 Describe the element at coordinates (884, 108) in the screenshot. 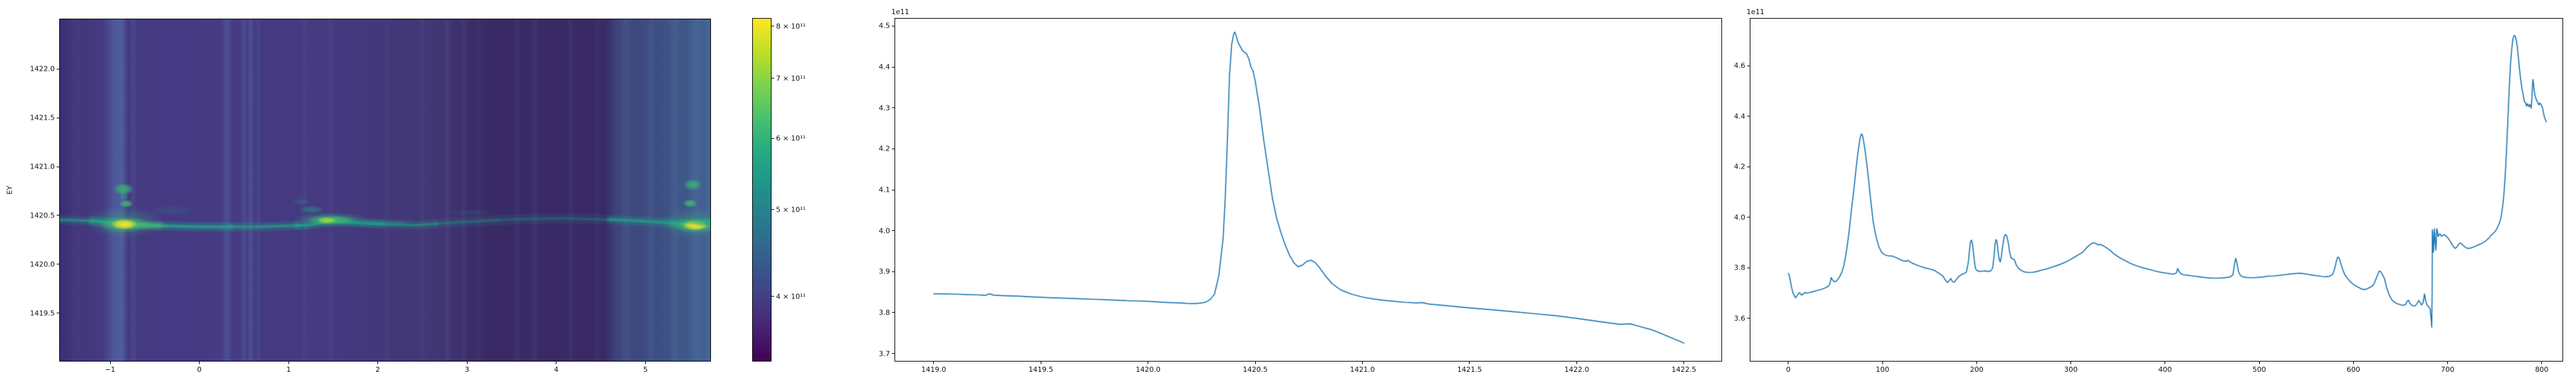

I see `y-tick-label: 4.3` at that location.